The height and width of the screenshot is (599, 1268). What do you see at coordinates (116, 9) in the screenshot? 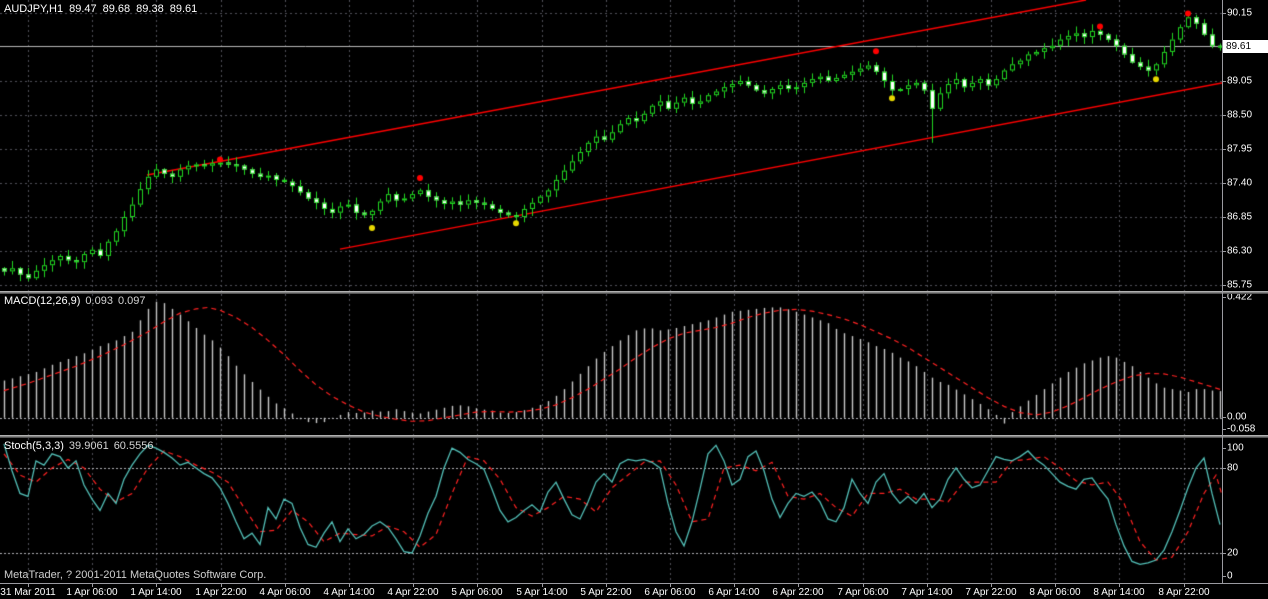
I see `ohlc-high: 89.68` at bounding box center [116, 9].